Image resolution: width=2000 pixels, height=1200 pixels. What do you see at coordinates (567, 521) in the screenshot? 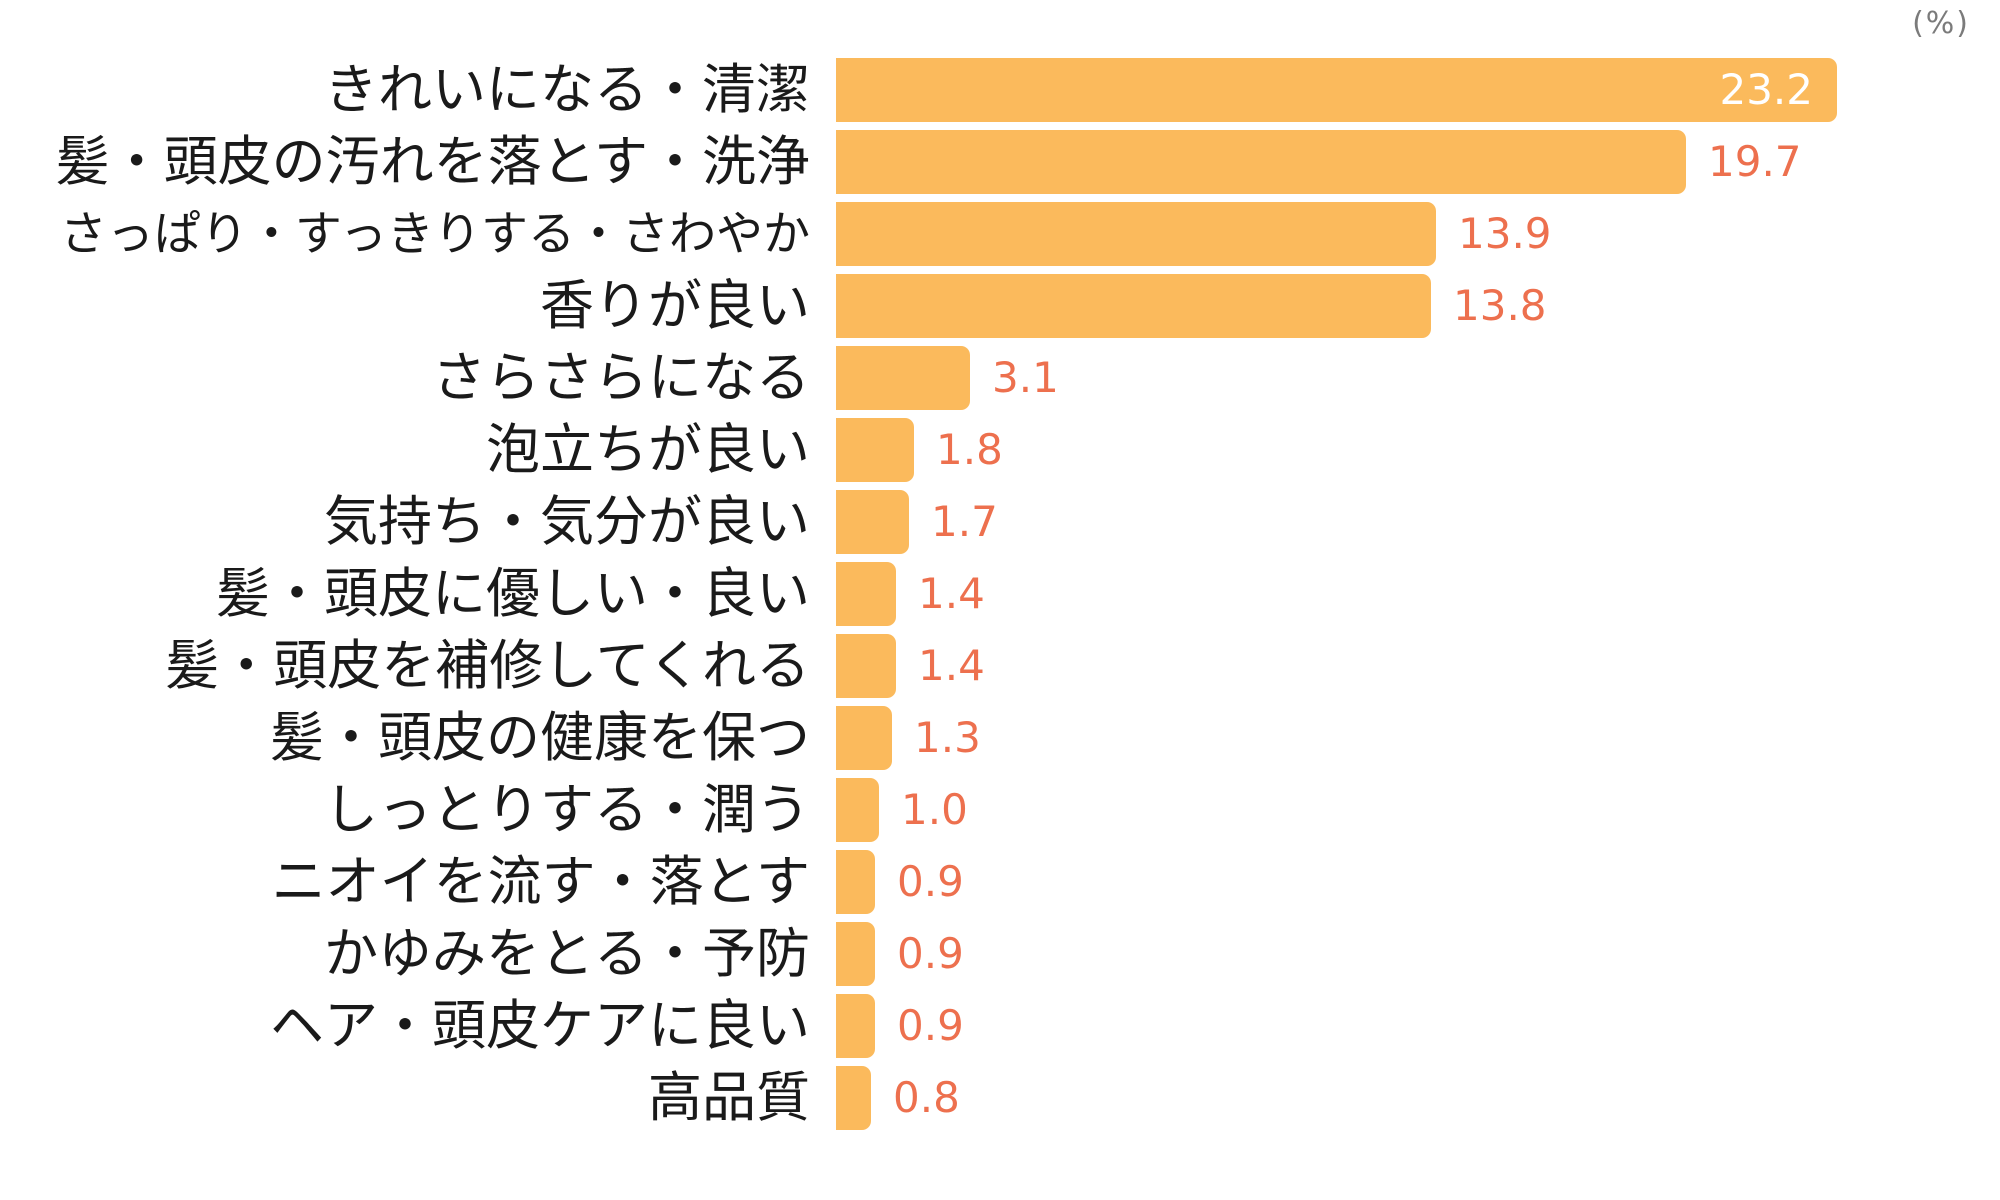
I see `category-label: 気持ち・気分が良い` at bounding box center [567, 521].